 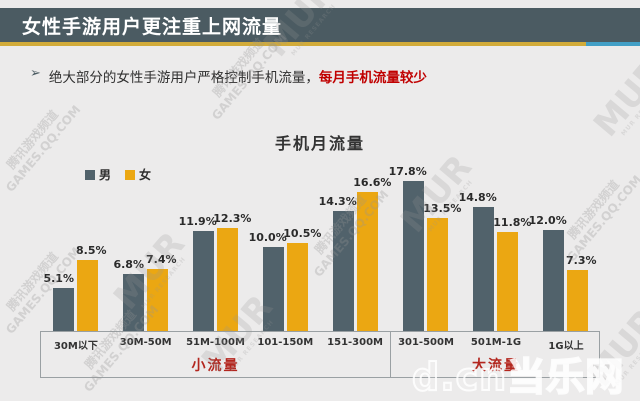 I want to click on bar-female: 12.3%, so click(x=232, y=271).